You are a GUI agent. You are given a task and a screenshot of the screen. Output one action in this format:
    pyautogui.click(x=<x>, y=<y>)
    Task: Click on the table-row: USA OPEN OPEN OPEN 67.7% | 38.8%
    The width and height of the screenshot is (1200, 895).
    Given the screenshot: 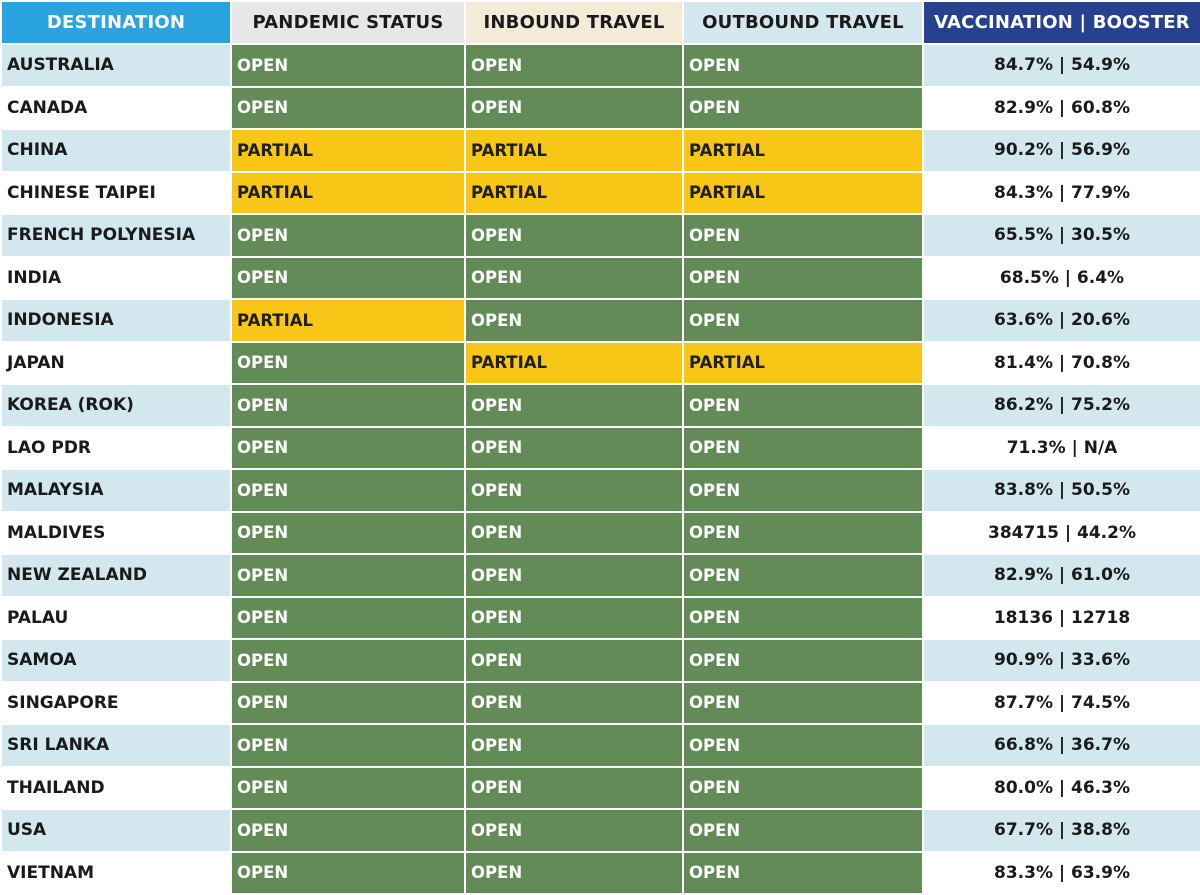 What is the action you would take?
    pyautogui.click(x=600, y=830)
    